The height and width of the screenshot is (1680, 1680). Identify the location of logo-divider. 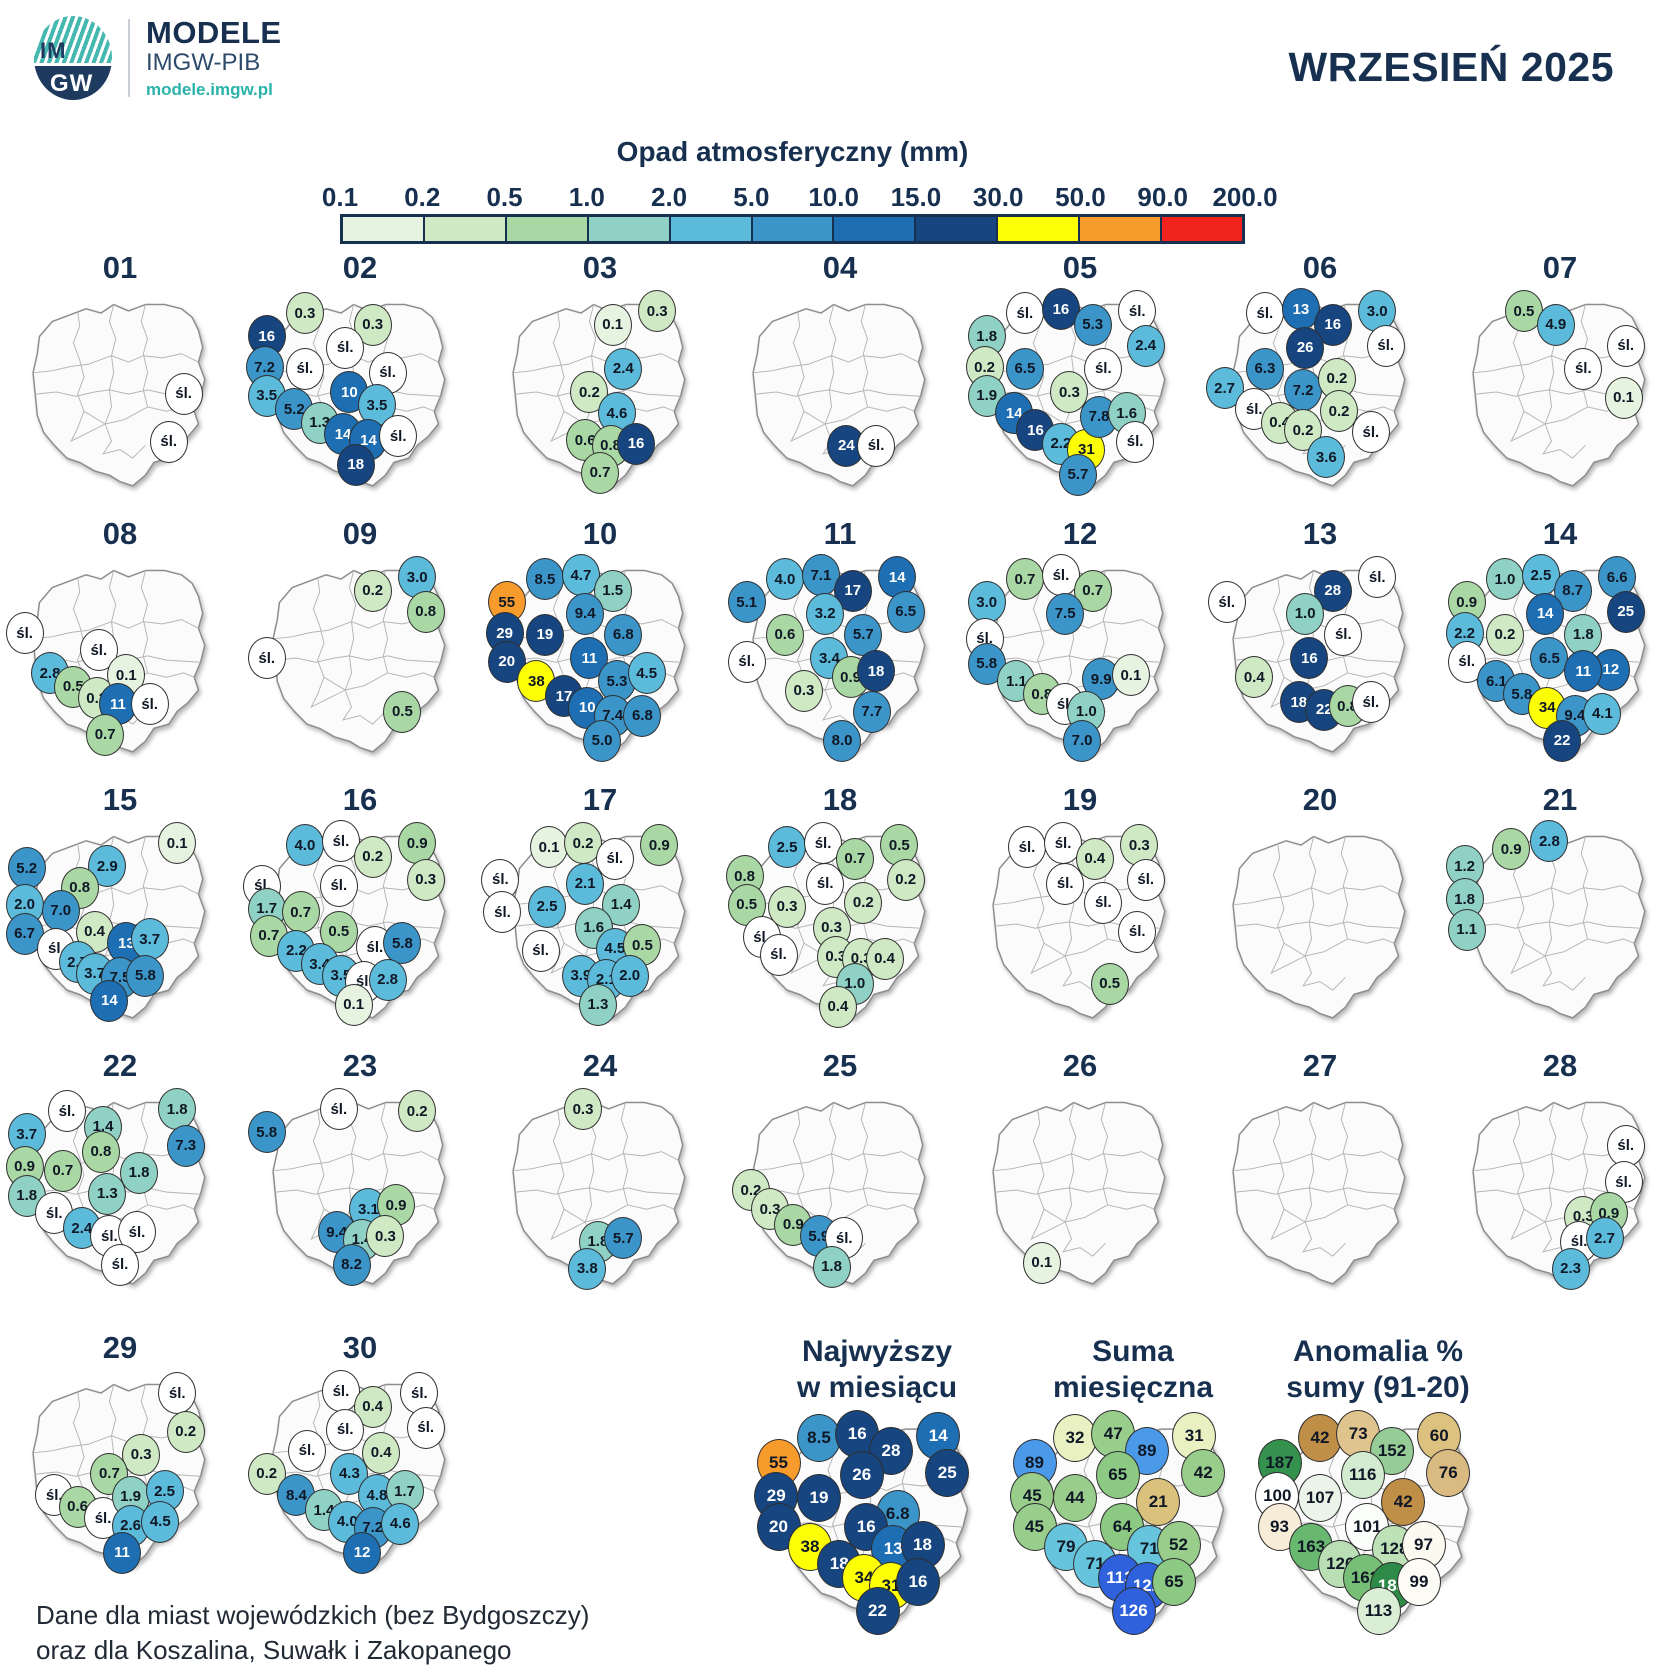
(129, 58).